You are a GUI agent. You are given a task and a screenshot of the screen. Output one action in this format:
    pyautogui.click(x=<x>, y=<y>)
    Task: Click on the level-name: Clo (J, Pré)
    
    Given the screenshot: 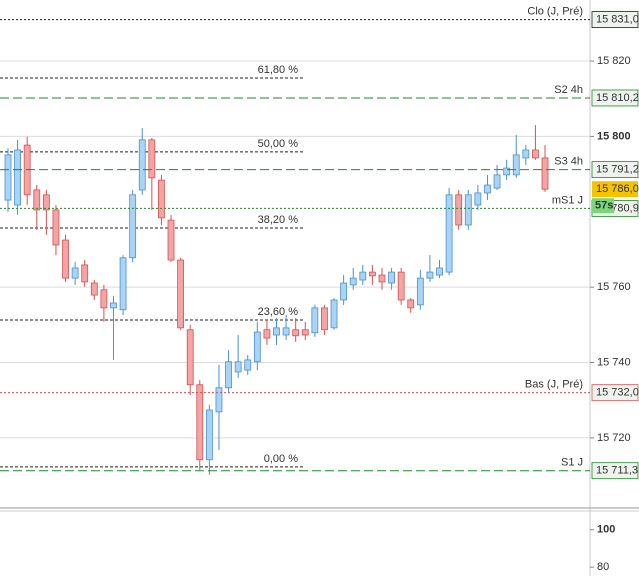 What is the action you would take?
    pyautogui.click(x=555, y=12)
    